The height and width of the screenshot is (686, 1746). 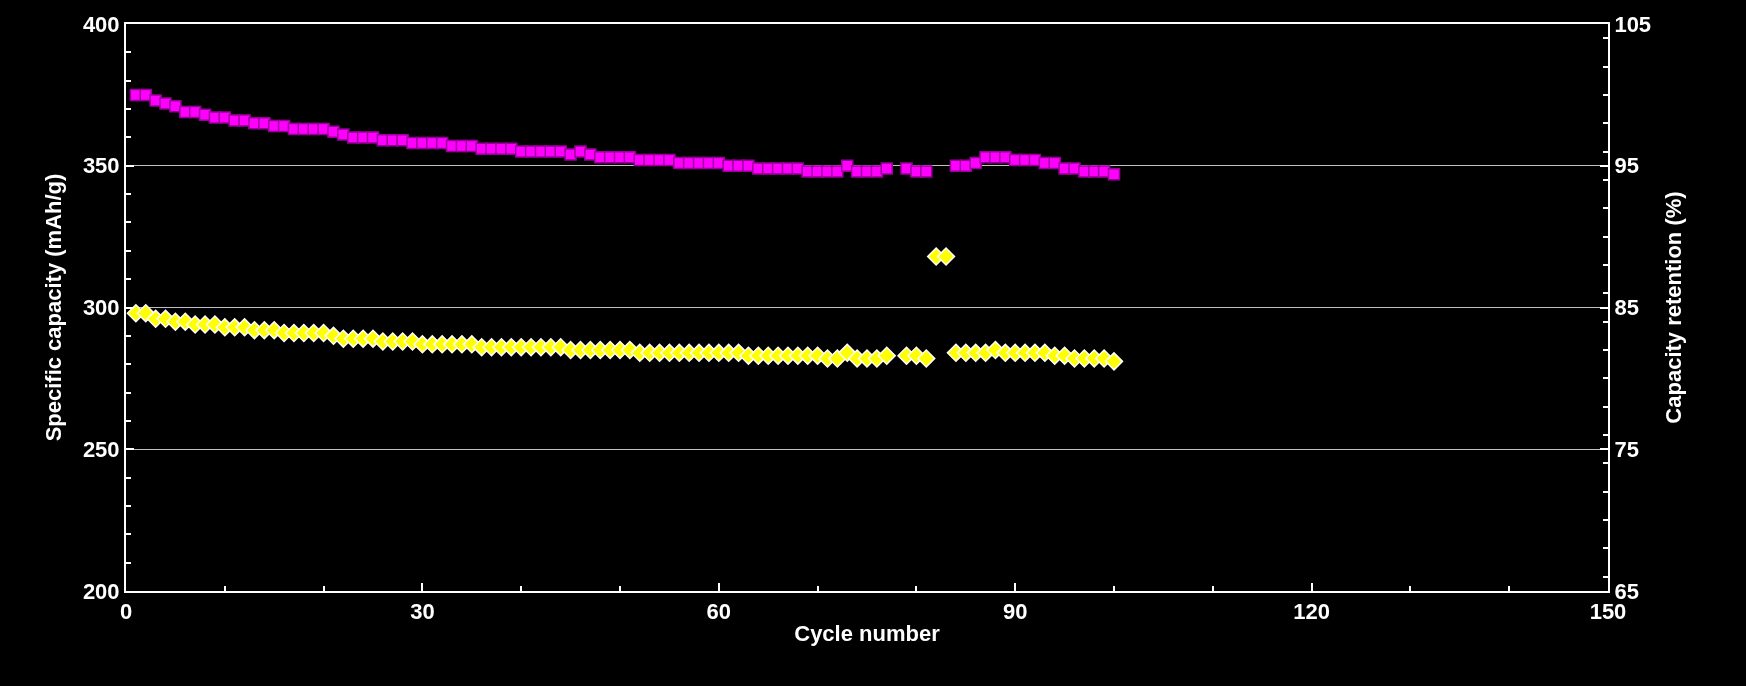 What do you see at coordinates (101, 449) in the screenshot?
I see `y-tick-label: 250` at bounding box center [101, 449].